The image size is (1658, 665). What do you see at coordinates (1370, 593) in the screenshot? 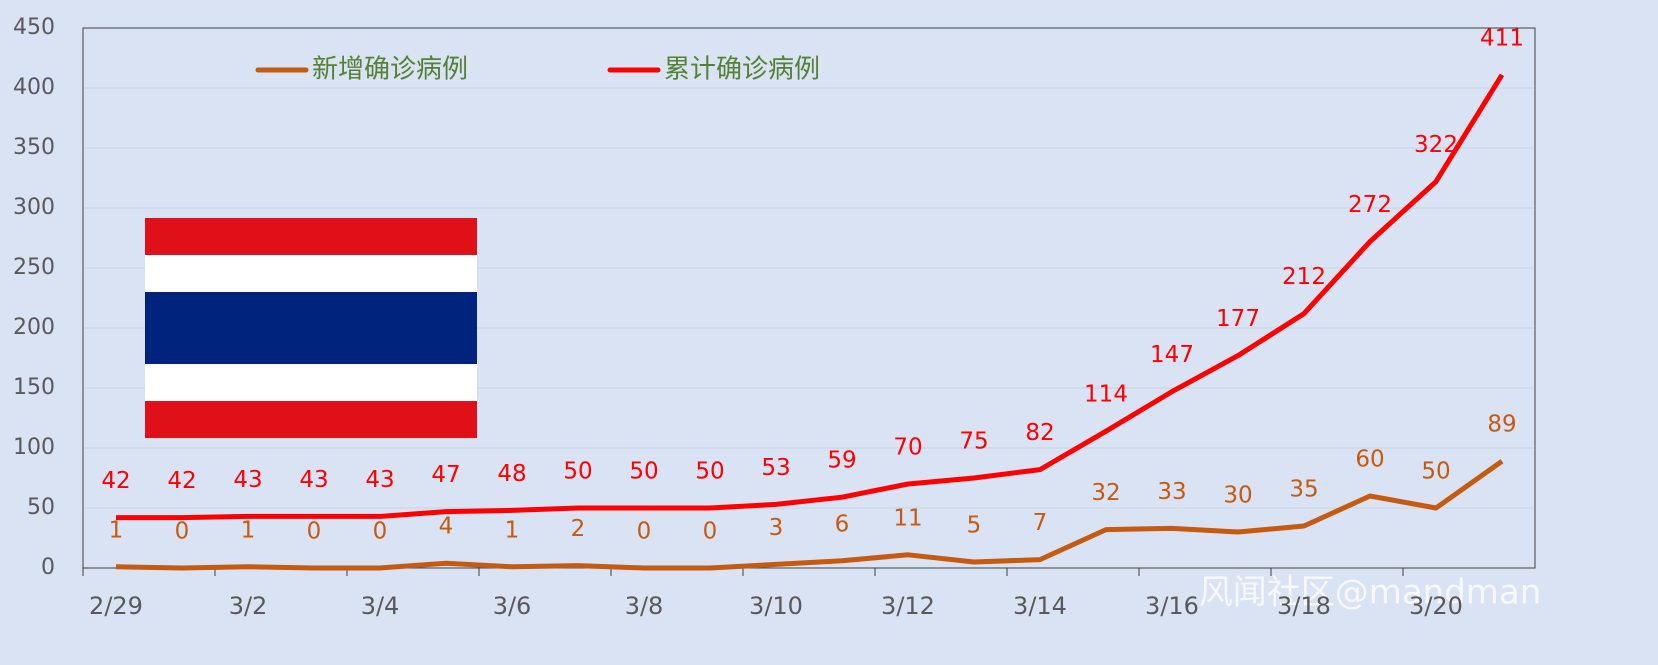
I see `watermark: 风闻社区@mandman` at bounding box center [1370, 593].